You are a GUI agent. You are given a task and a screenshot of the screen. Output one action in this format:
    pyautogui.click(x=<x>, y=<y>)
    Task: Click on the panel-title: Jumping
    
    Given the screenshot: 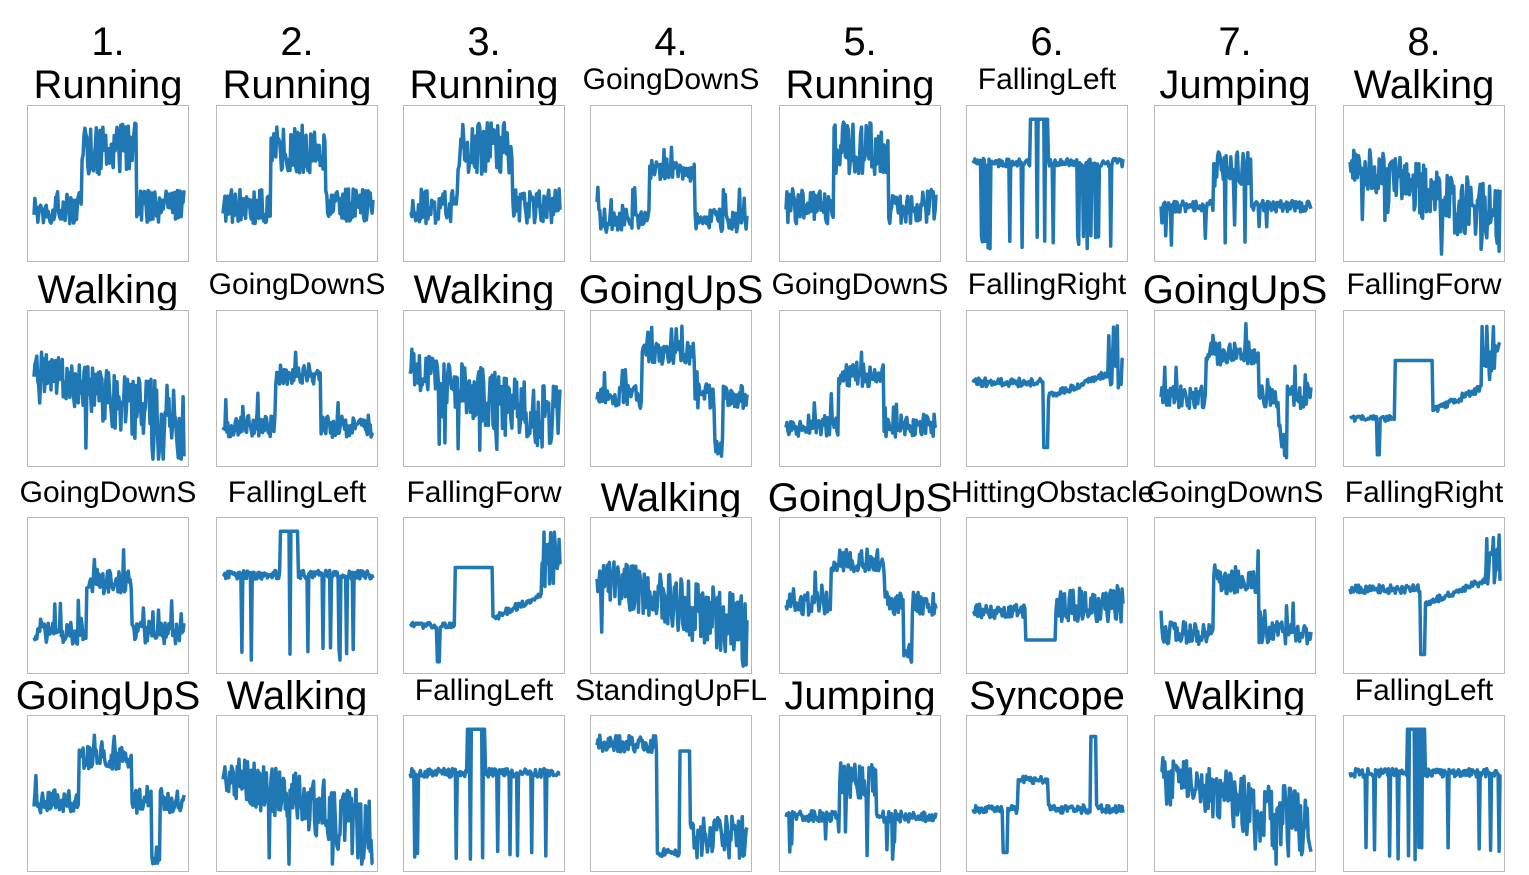 What is the action you would take?
    pyautogui.click(x=1235, y=85)
    